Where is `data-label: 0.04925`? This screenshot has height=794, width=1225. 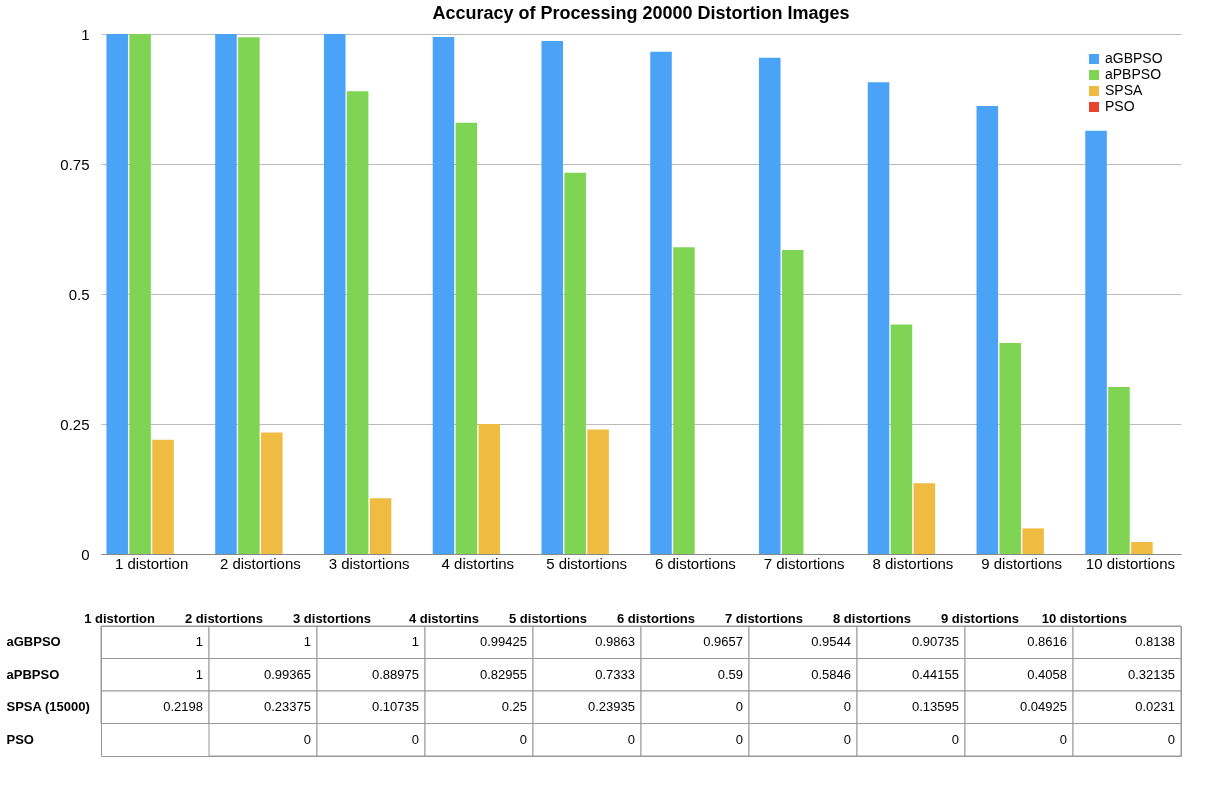
data-label: 0.04925 is located at coordinates (1043, 707).